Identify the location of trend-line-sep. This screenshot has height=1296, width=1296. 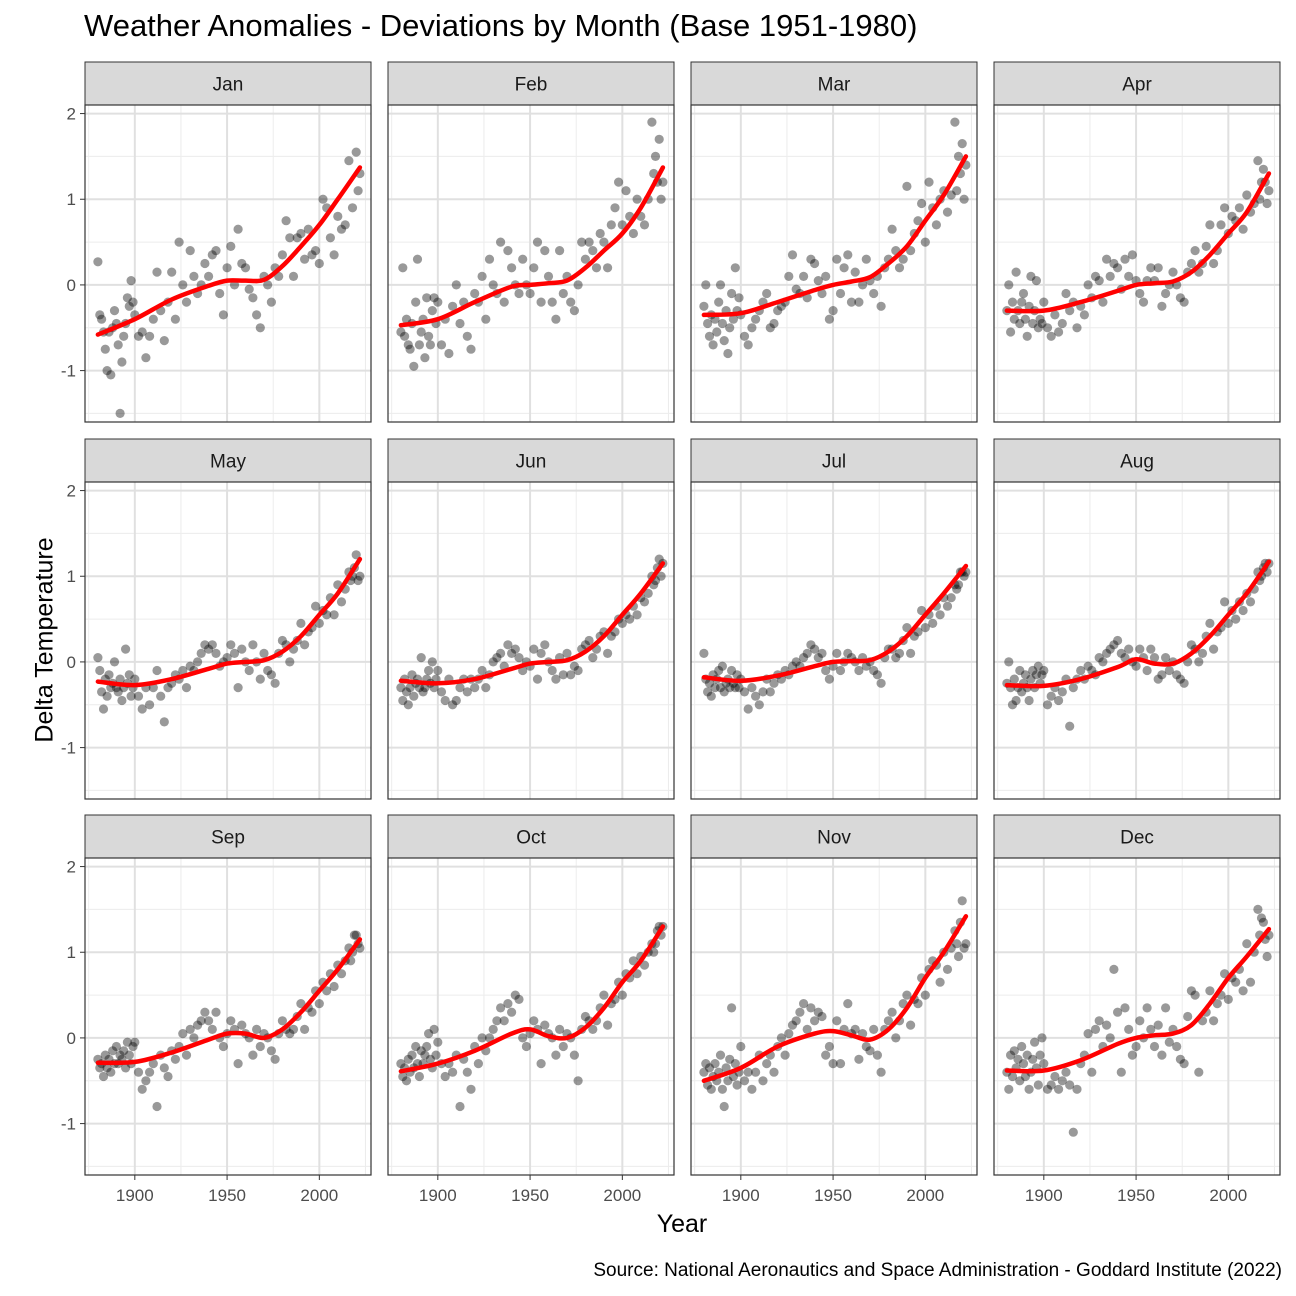
(229, 1001).